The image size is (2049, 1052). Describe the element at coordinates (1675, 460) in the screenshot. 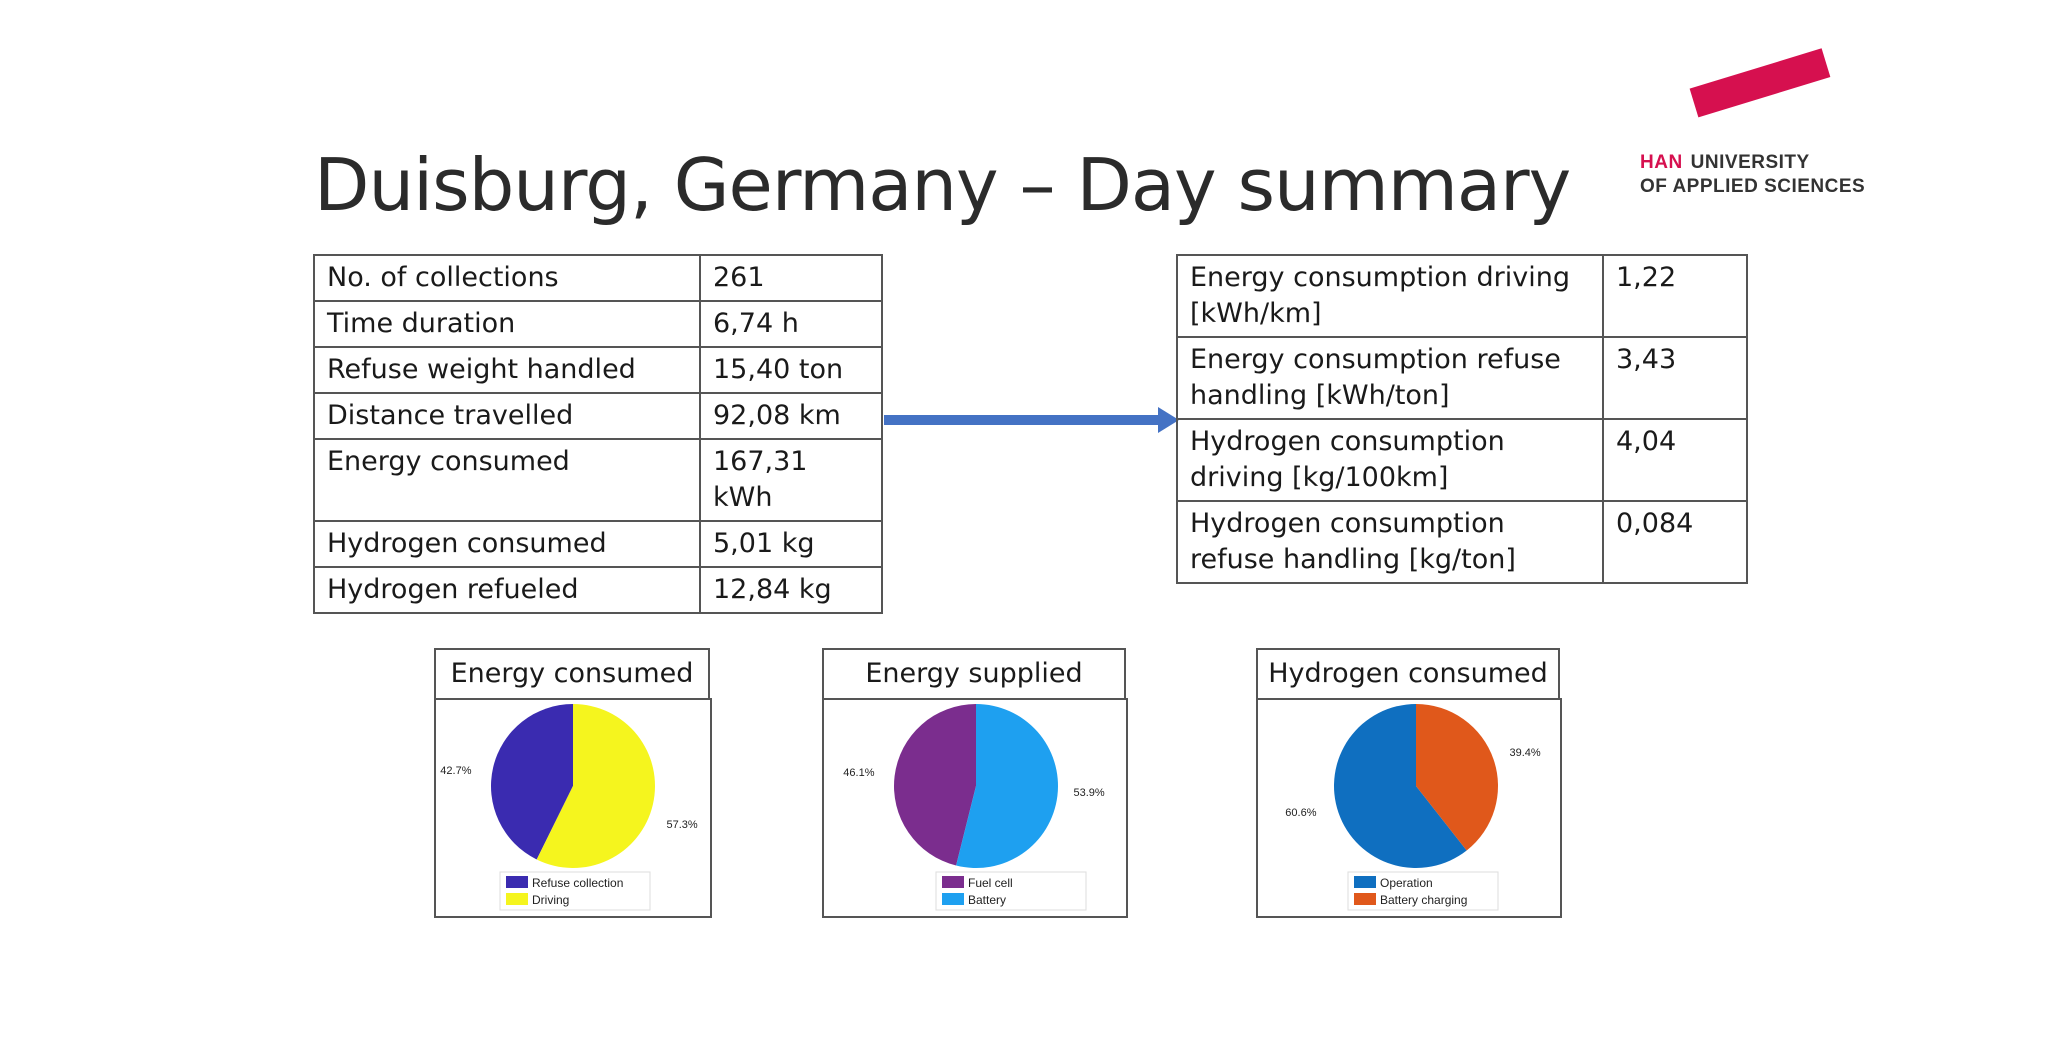

I see `row-value: 4,04` at that location.